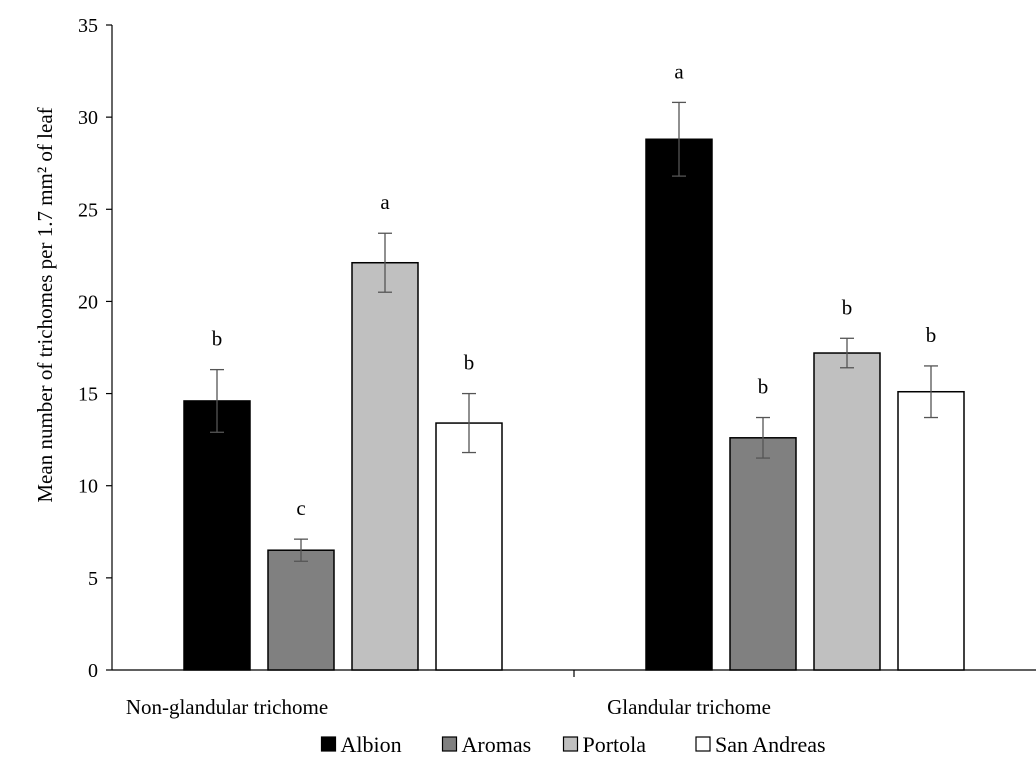 The width and height of the screenshot is (1036, 772). What do you see at coordinates (689, 707) in the screenshot?
I see `category-label-glandular-trichome: Glandular trichome` at bounding box center [689, 707].